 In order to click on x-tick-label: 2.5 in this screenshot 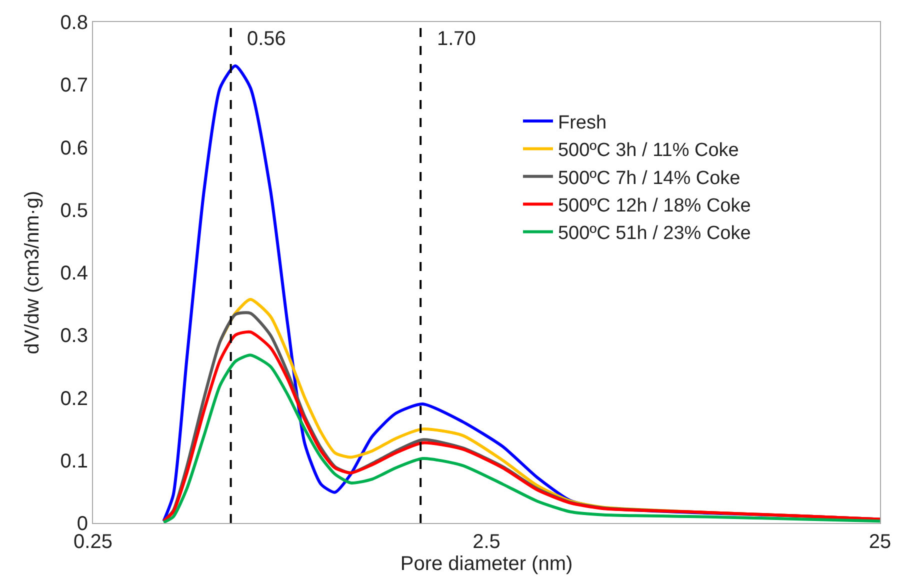, I will do `click(486, 542)`.